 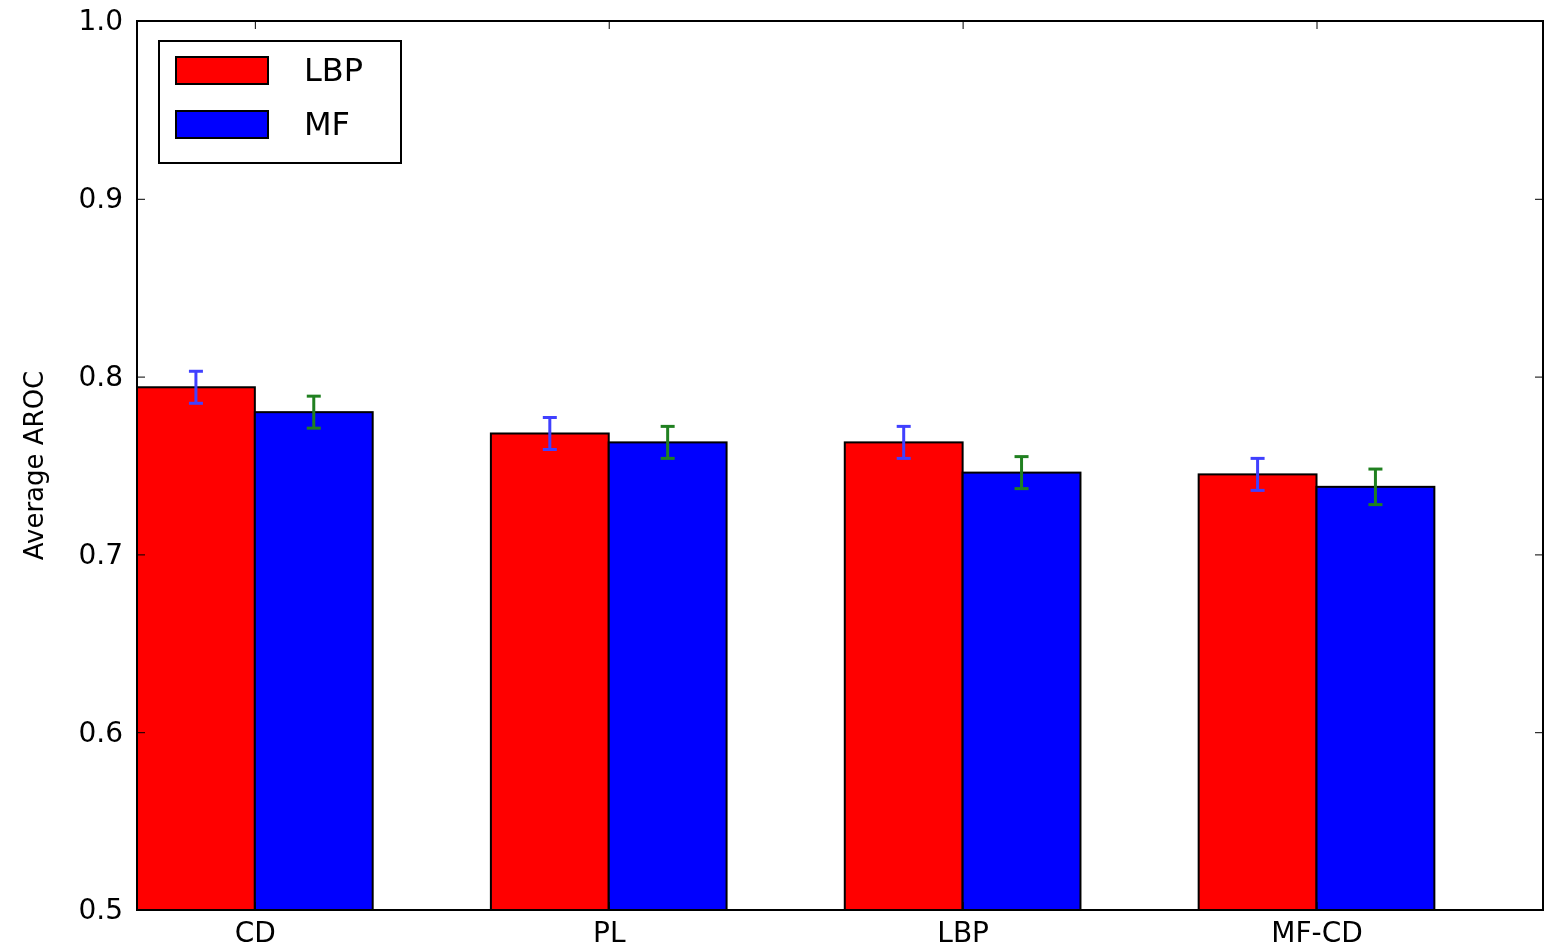 I want to click on y-tick-label: 0.9, so click(x=100, y=199).